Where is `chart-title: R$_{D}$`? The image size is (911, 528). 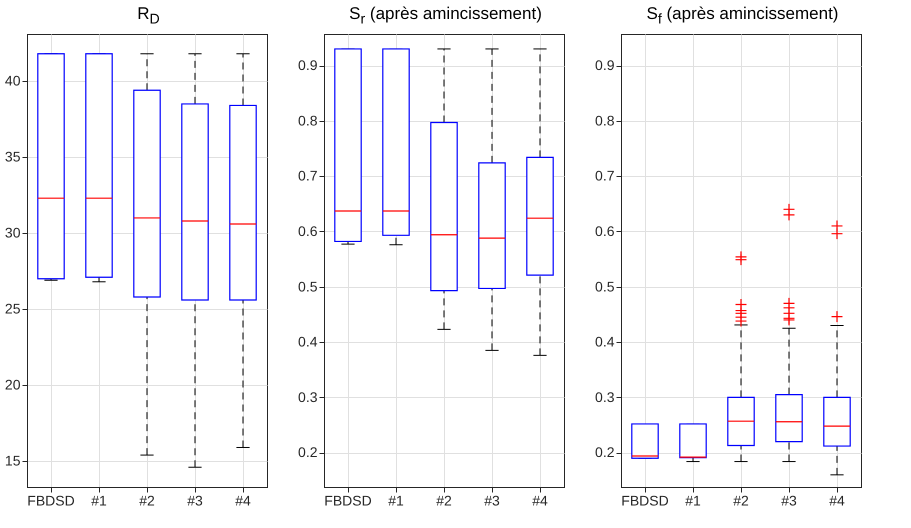
chart-title: R$_{D}$ is located at coordinates (148, 17).